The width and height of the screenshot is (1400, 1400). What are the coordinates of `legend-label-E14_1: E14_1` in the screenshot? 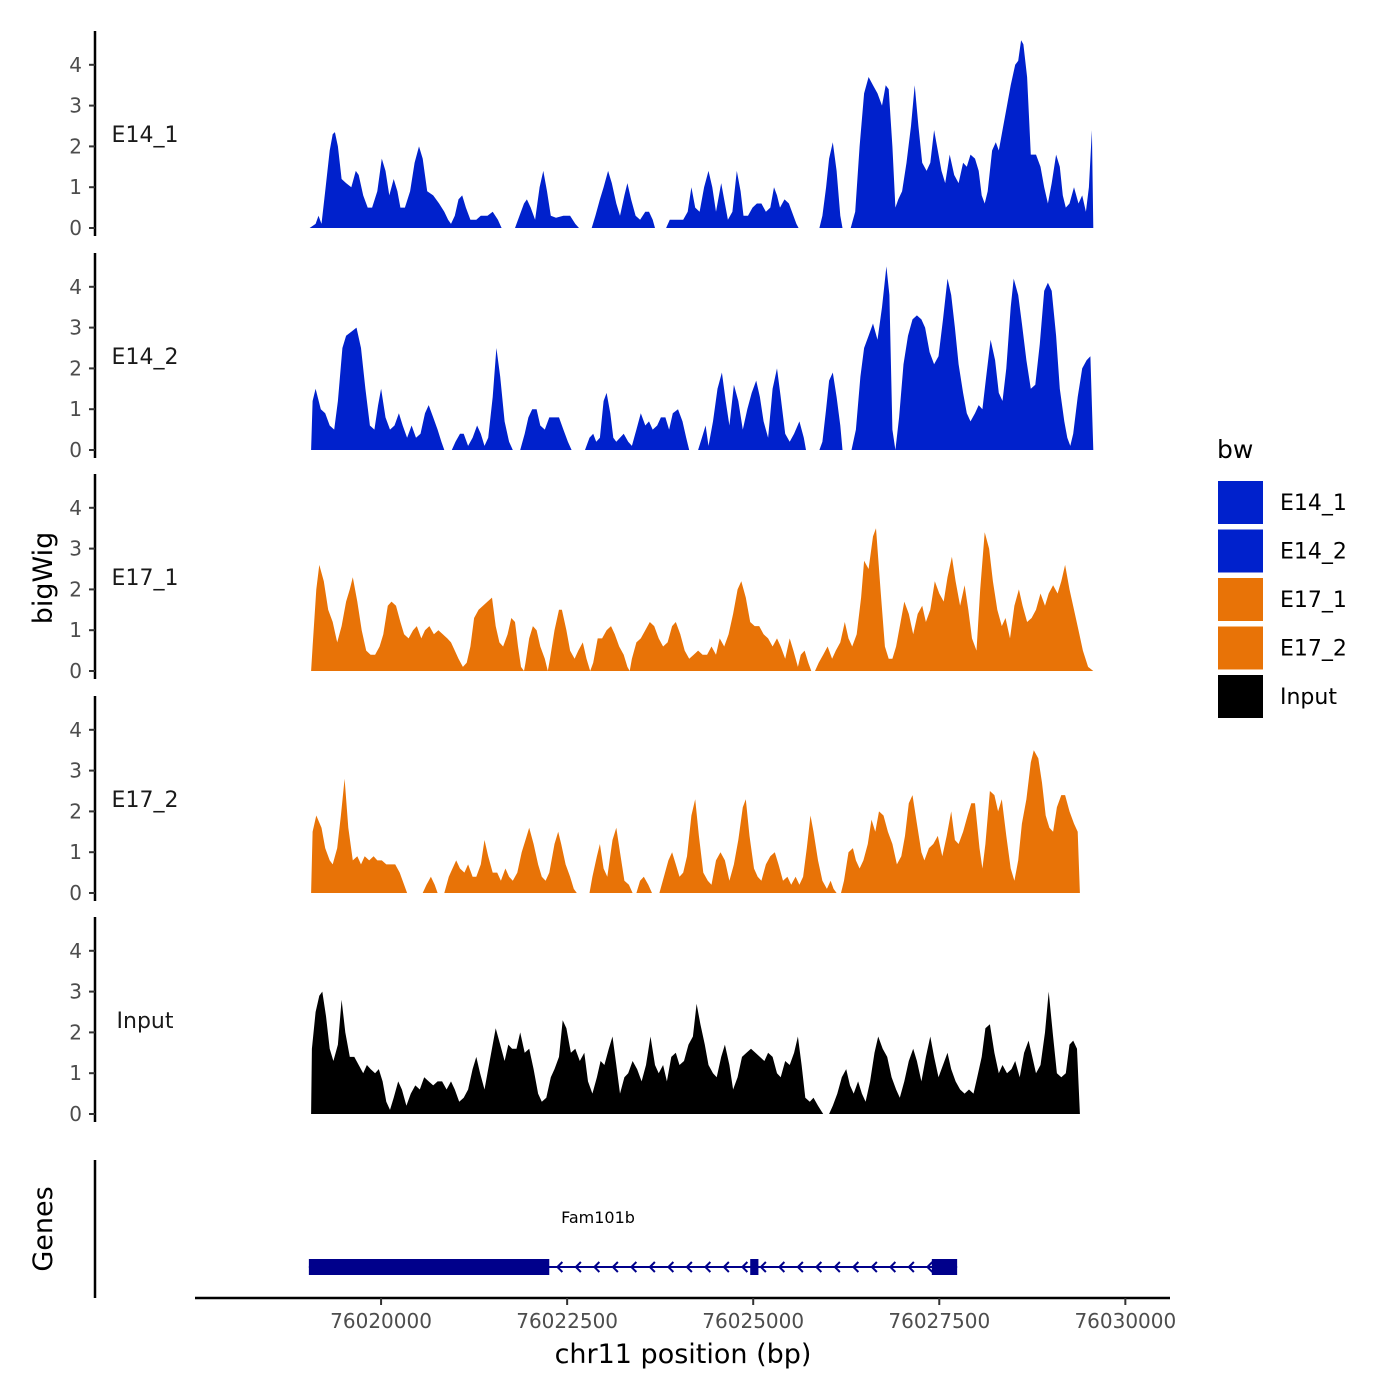 It's located at (1313, 503).